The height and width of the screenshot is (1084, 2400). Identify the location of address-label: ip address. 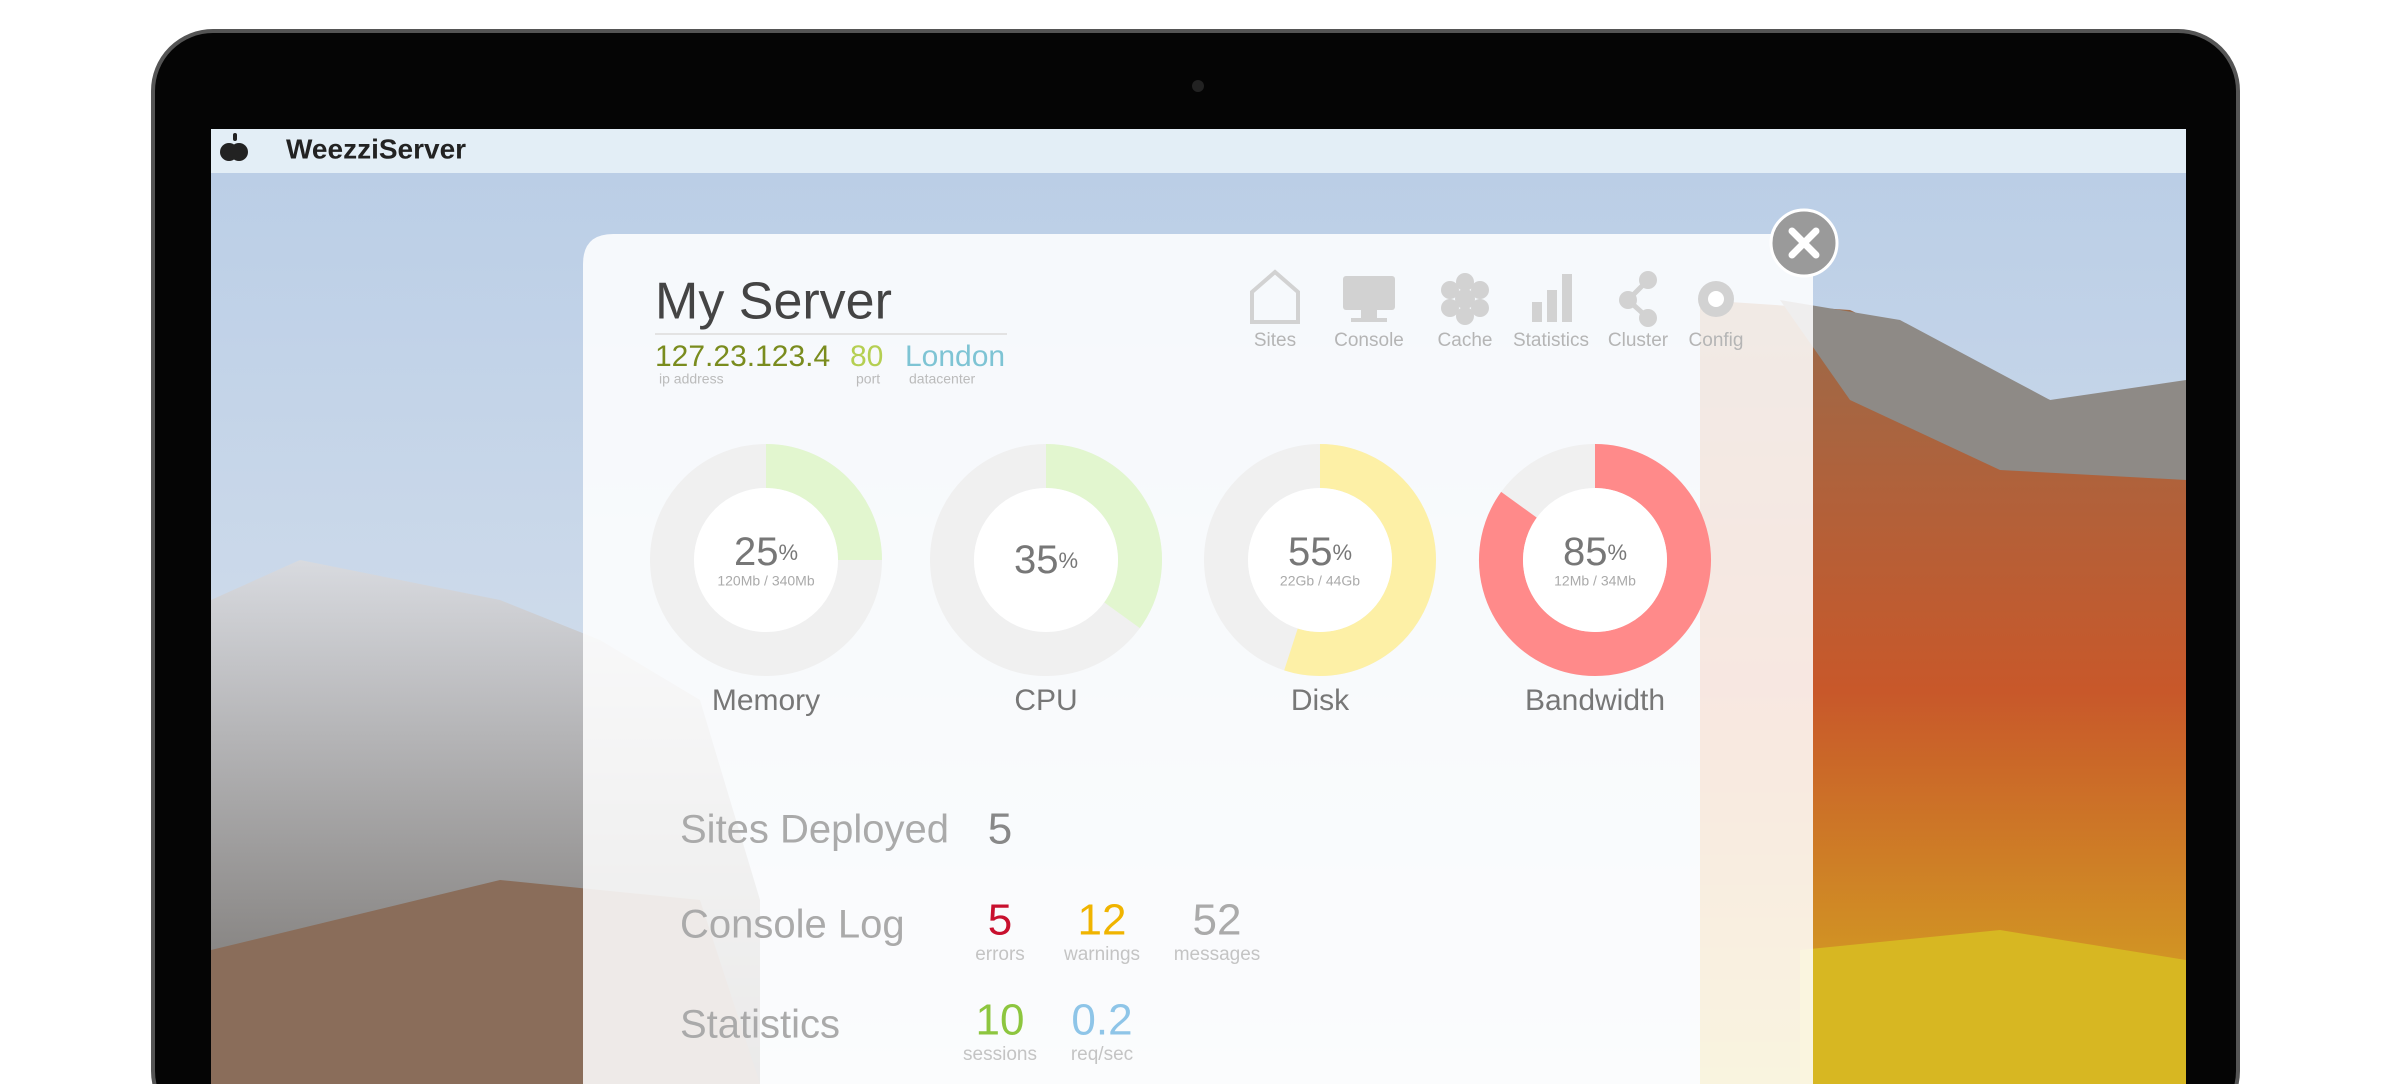
(691, 379).